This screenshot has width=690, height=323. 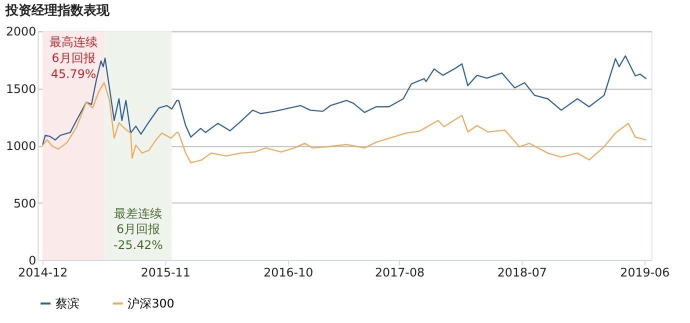 I want to click on y-tick-label: 1500, so click(x=21, y=89).